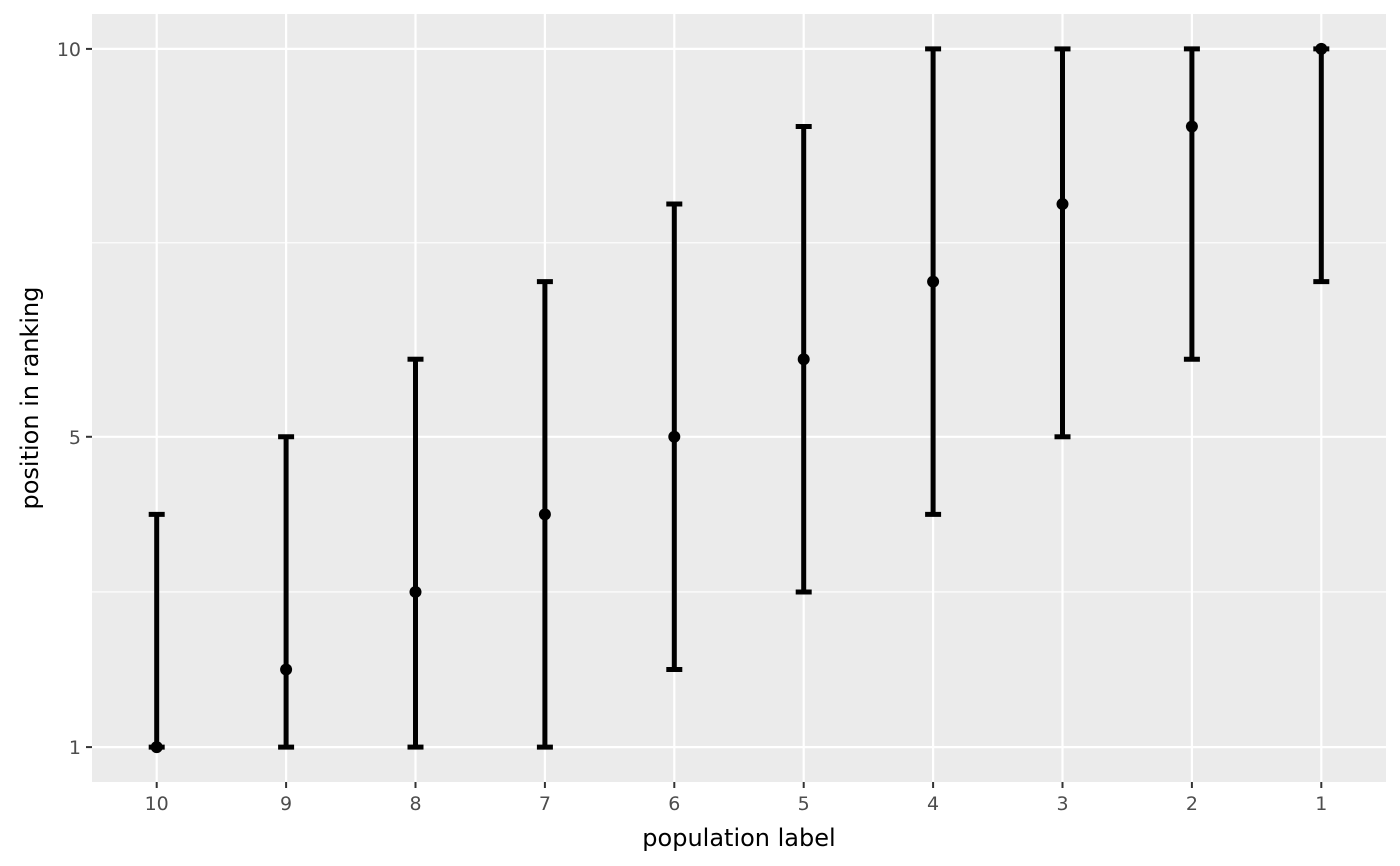  Describe the element at coordinates (75, 748) in the screenshot. I see `y-tick-label-0: 1` at that location.